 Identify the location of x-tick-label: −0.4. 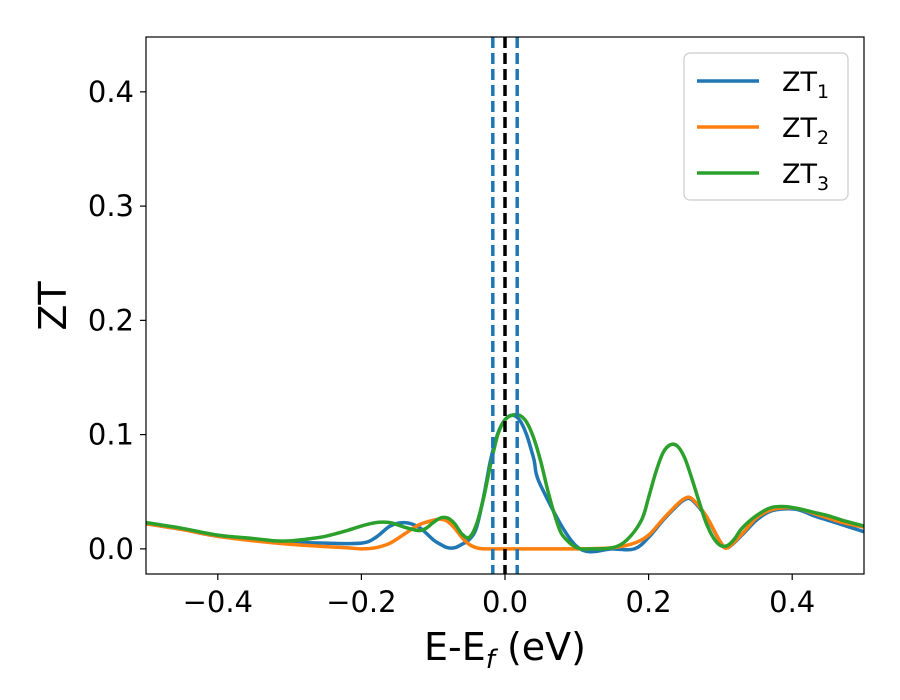
(218, 602).